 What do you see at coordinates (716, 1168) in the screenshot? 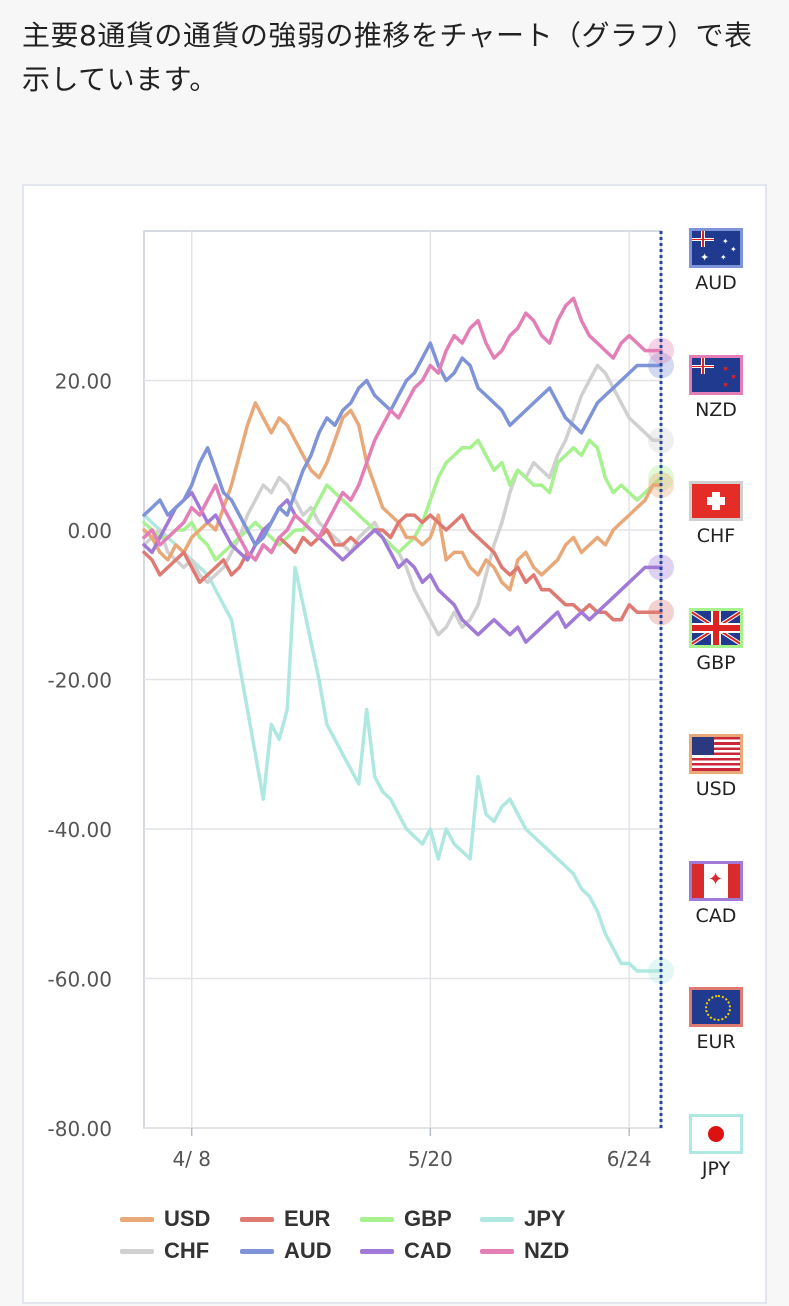
I see `flag-label: JPY` at bounding box center [716, 1168].